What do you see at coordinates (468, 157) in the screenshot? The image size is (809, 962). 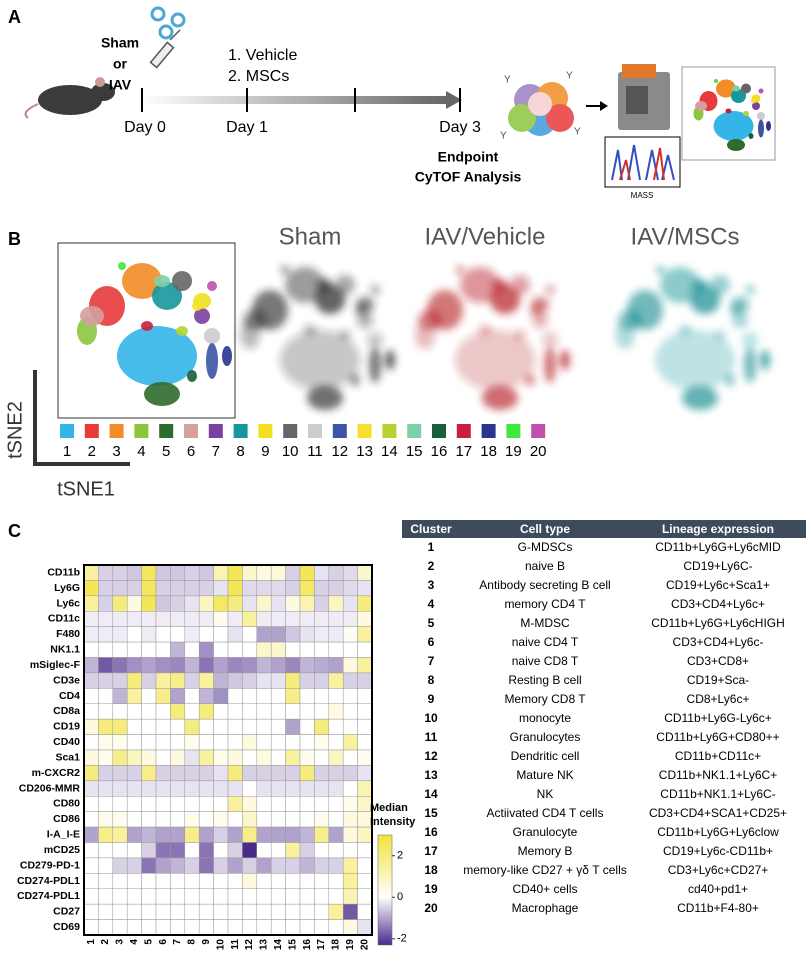 I see `endpoint-label: Endpoint` at bounding box center [468, 157].